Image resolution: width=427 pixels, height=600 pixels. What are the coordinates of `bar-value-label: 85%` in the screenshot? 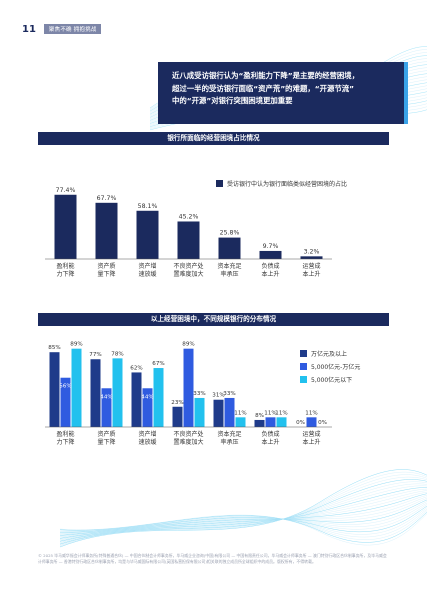 It's located at (54, 348).